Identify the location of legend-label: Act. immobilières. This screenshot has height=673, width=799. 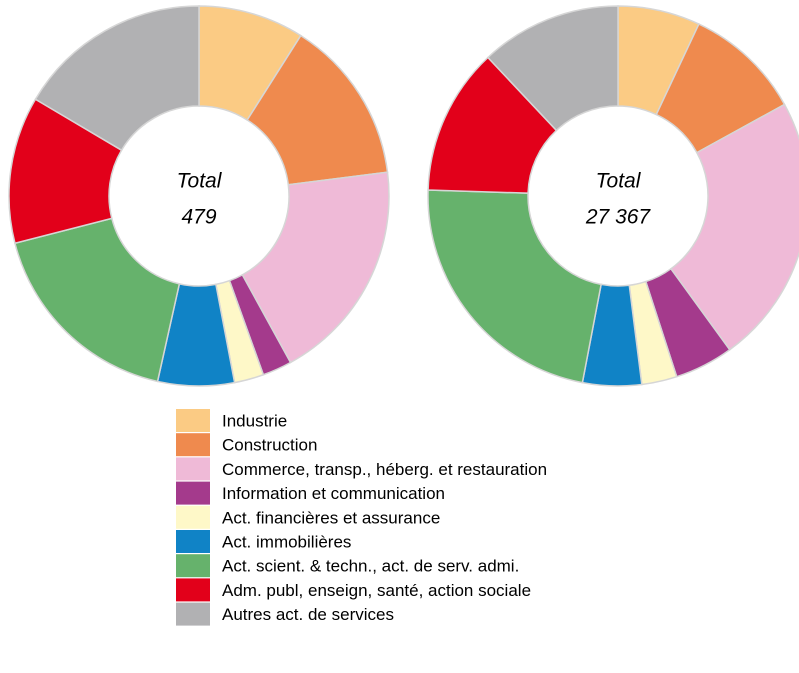
(286, 541).